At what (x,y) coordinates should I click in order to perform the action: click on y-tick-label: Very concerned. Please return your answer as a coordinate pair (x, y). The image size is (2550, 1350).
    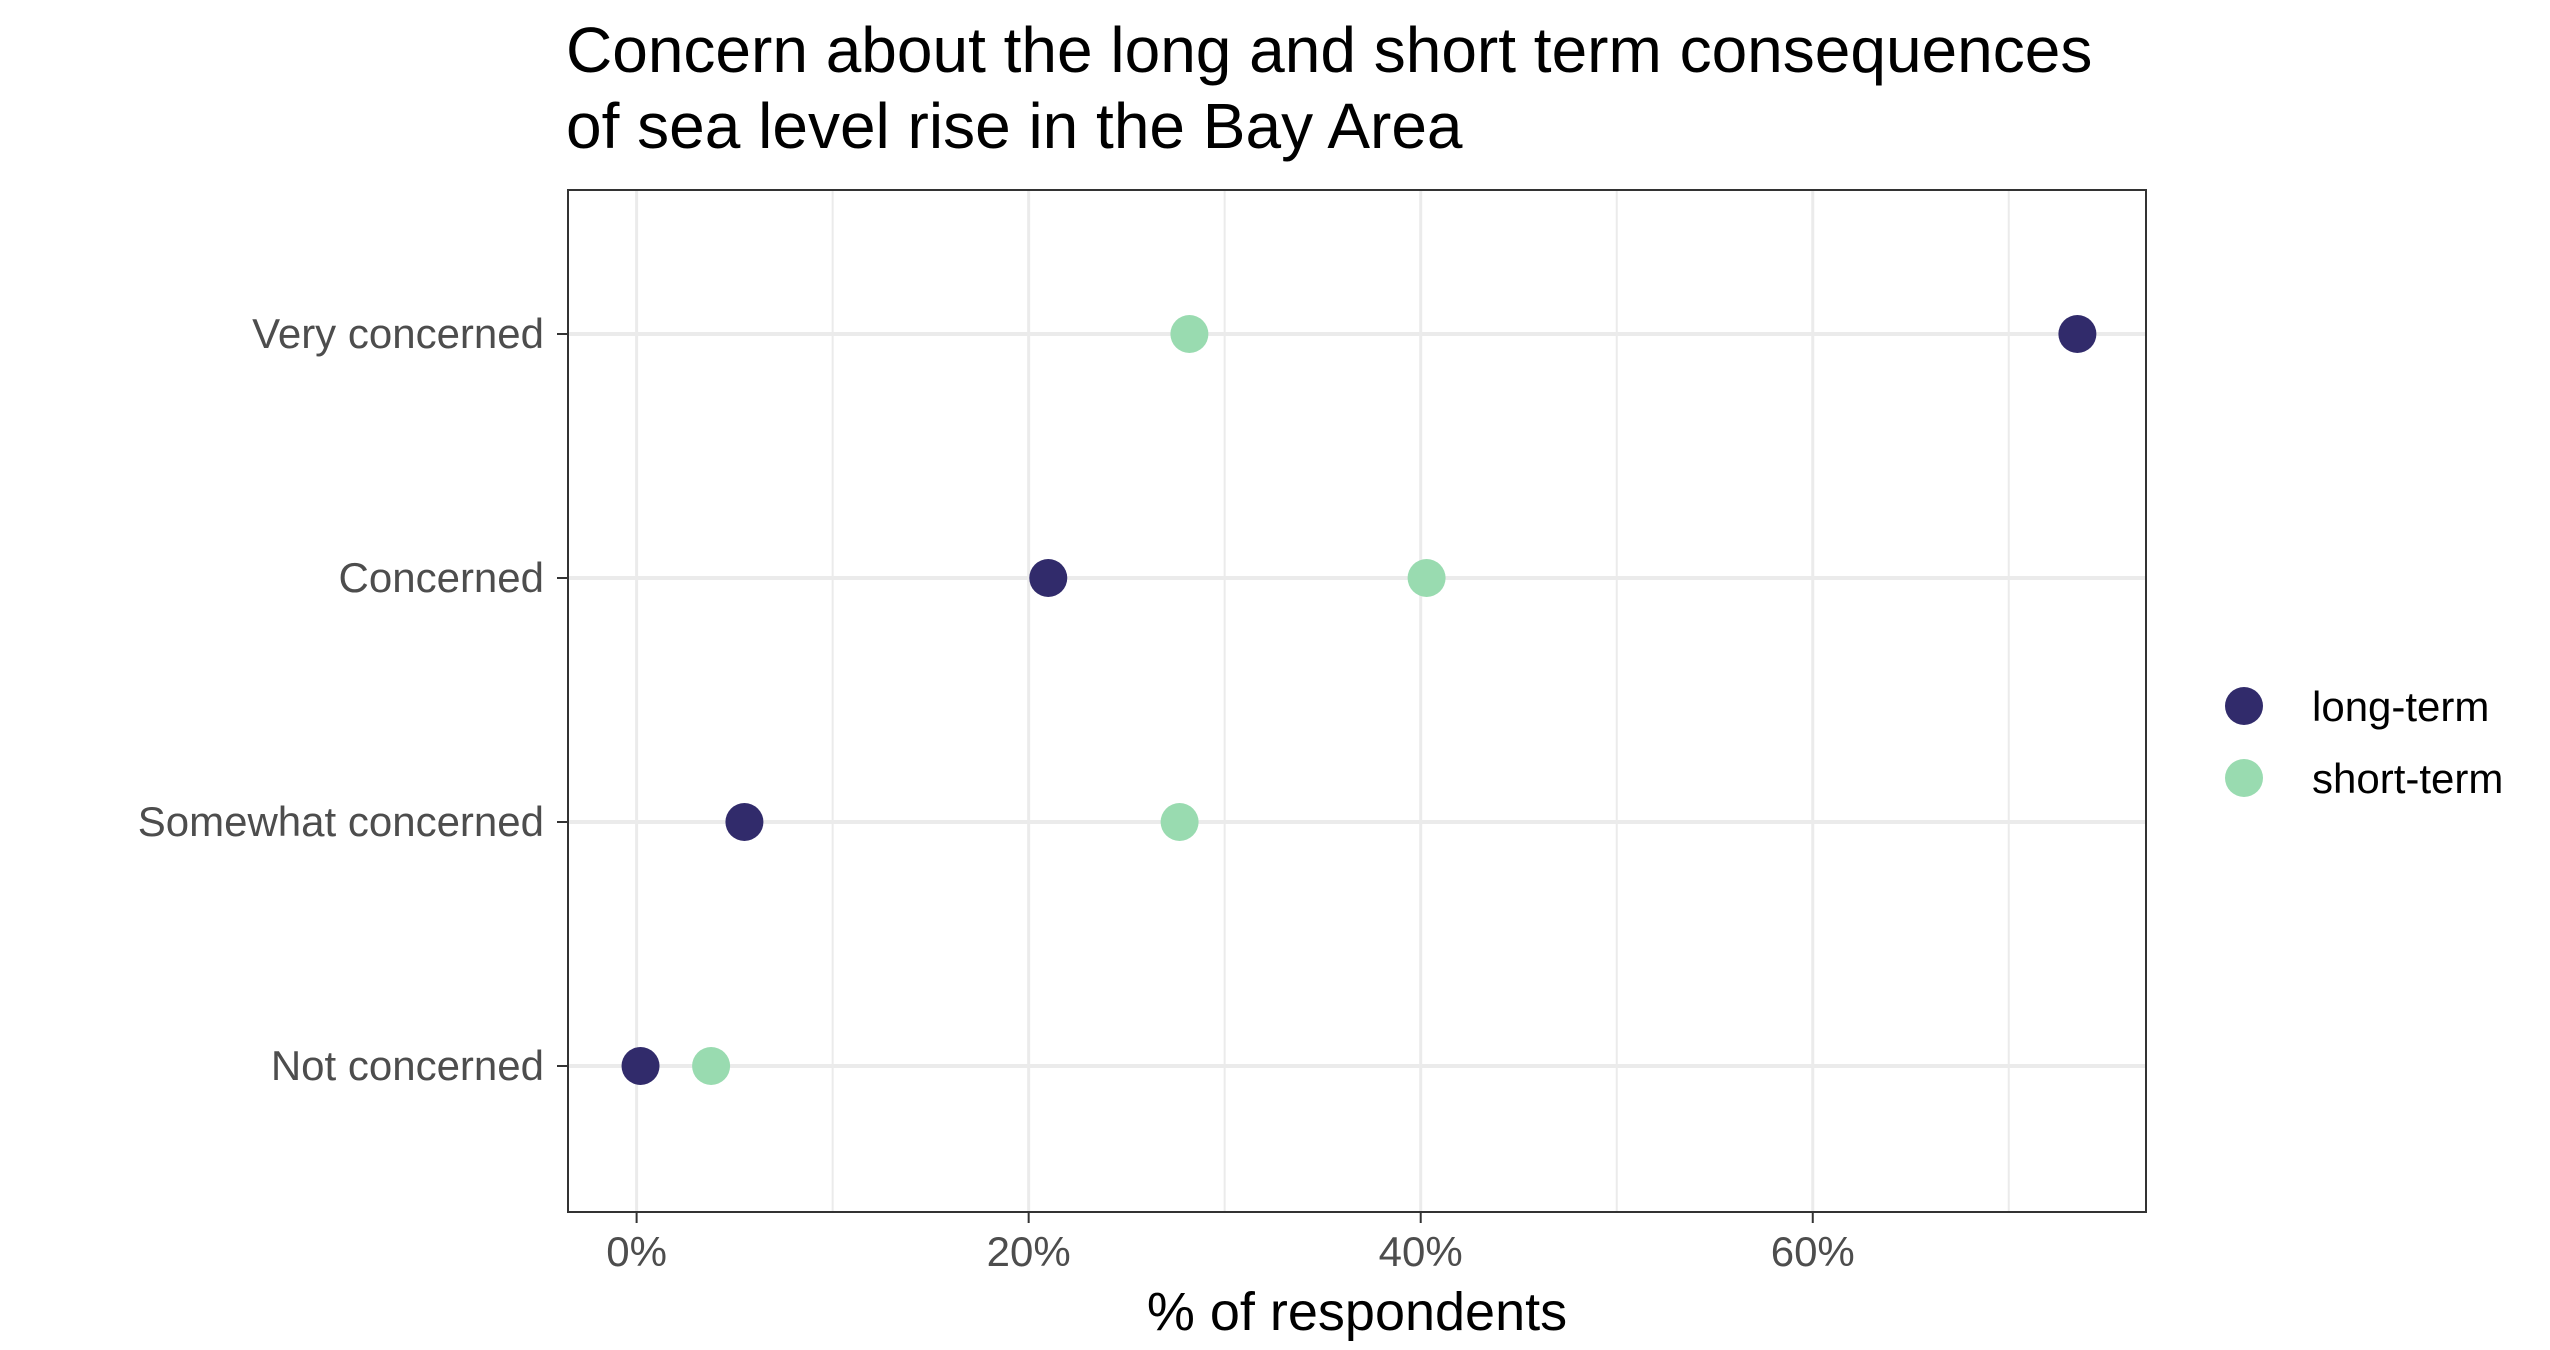
    Looking at the image, I should click on (398, 333).